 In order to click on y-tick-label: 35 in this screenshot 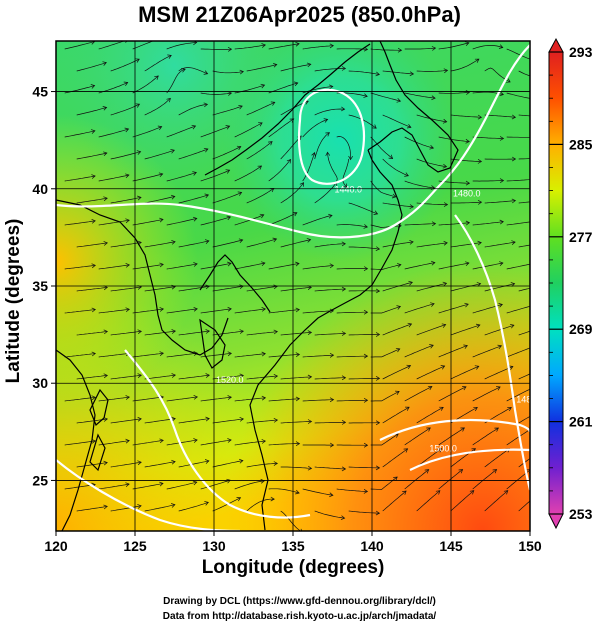, I will do `click(40, 286)`.